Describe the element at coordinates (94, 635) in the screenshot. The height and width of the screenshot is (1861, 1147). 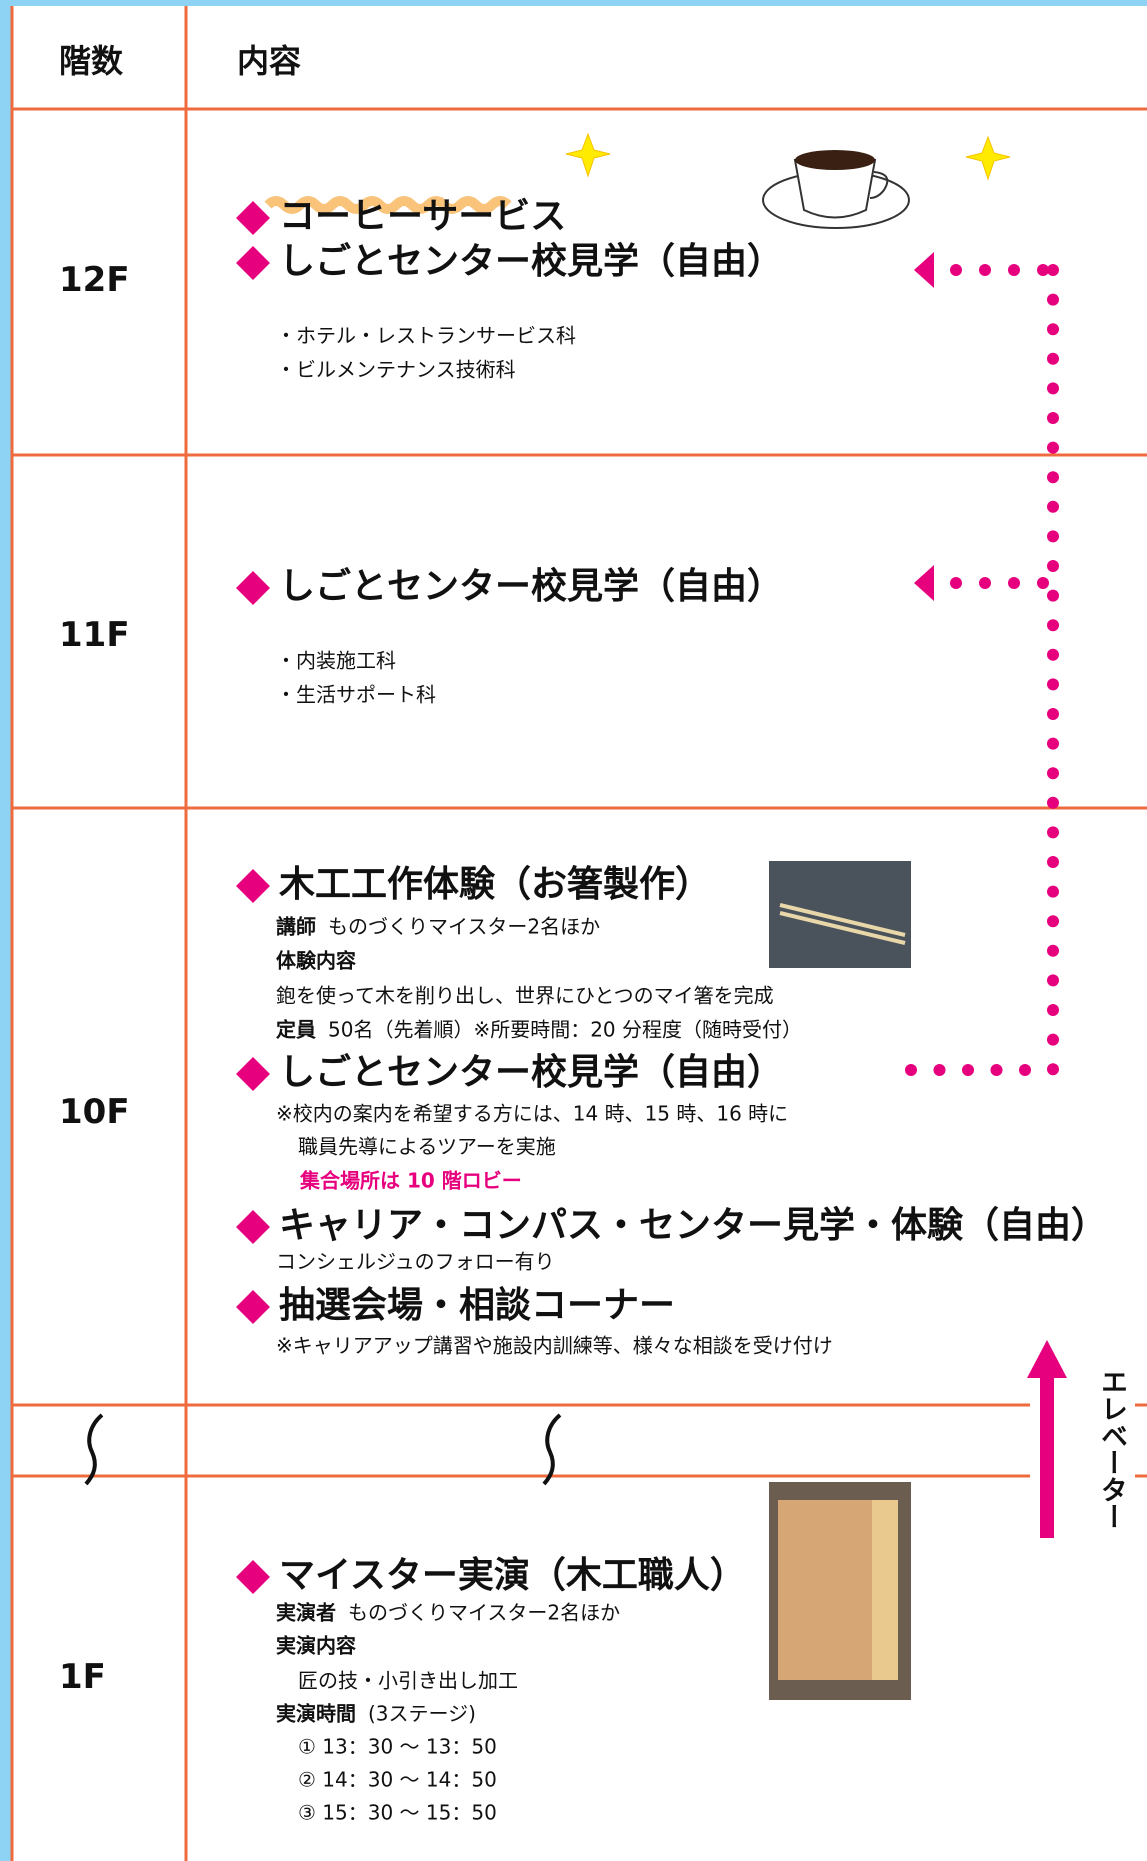
I see `floor-label: 11F` at that location.